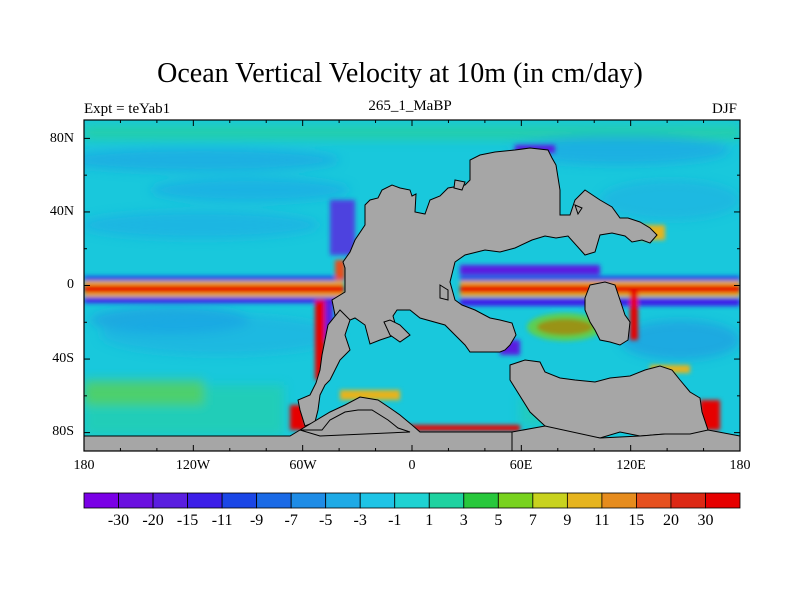 This screenshot has height=600, width=800. I want to click on colorbar, so click(412, 500).